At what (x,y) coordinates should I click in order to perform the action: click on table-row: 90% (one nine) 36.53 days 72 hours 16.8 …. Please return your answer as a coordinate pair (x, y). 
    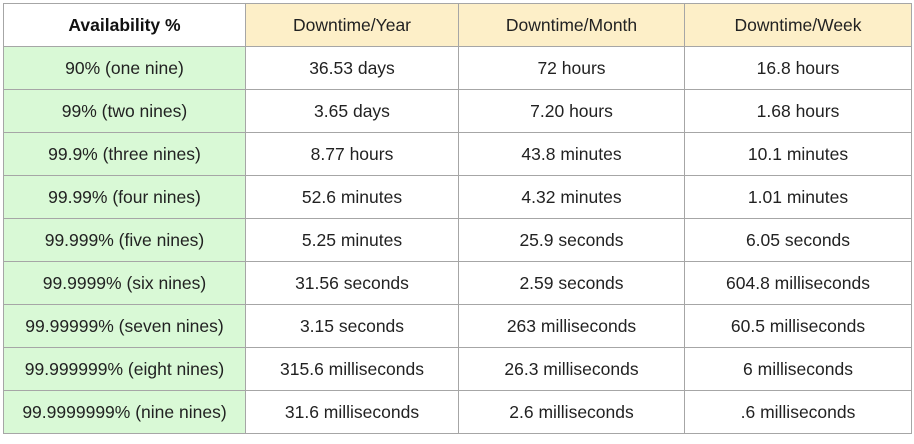
    Looking at the image, I should click on (457, 68).